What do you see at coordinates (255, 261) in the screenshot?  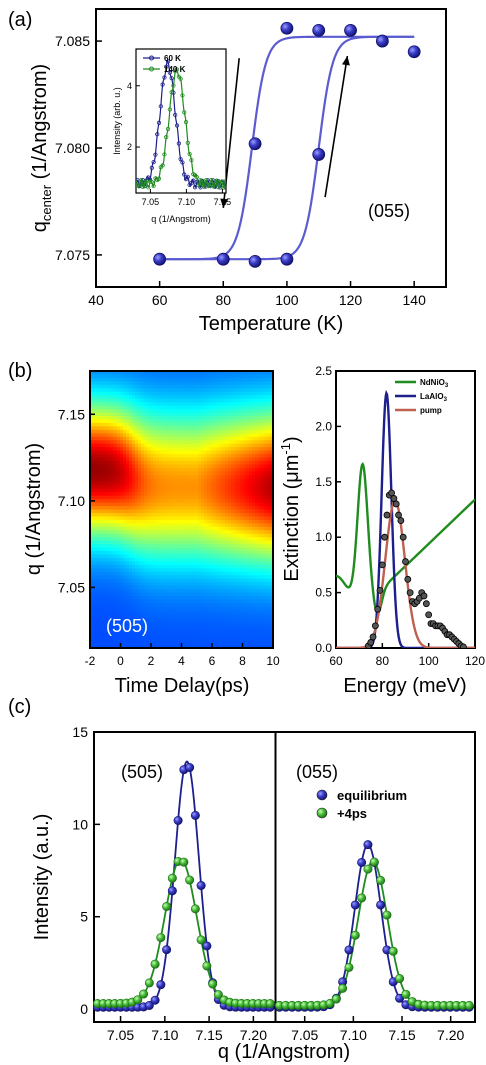 I see `panel-a-point-warming` at bounding box center [255, 261].